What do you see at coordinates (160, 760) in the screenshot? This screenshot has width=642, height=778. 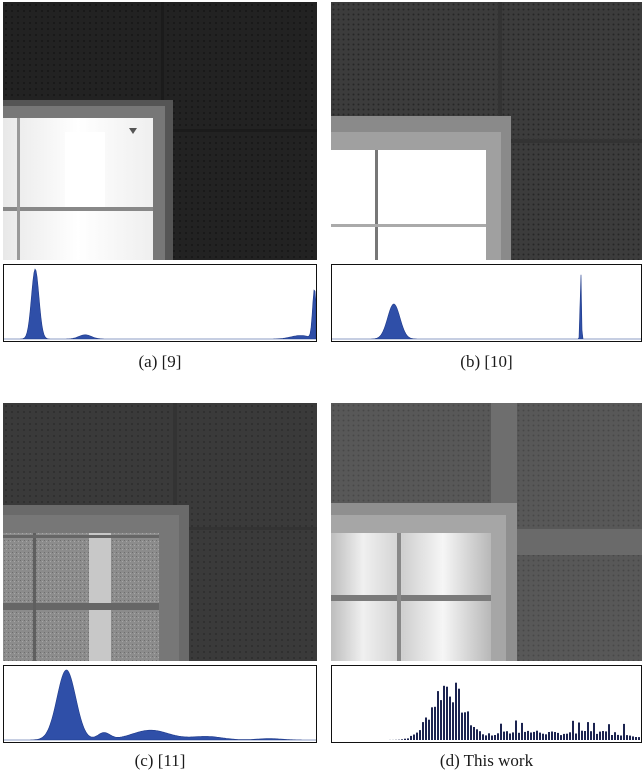 I see `panel-c-caption: (c) [11]` at bounding box center [160, 760].